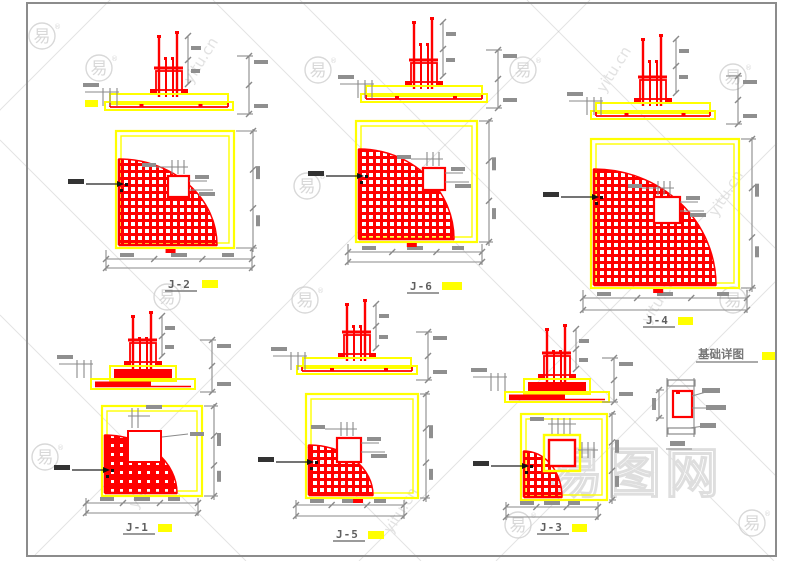 Image resolution: width=800 pixels, height=561 pixels. I want to click on detail-label-j3: J-3, so click(551, 527).